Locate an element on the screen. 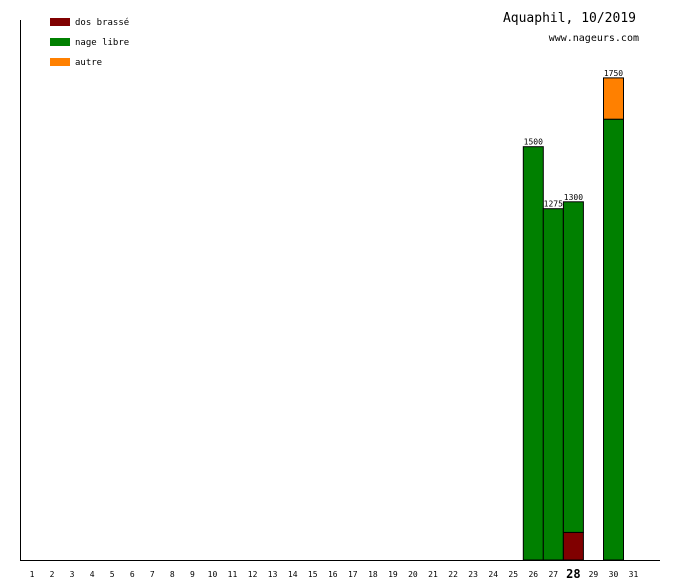  x-tick-label-16: 16 is located at coordinates (333, 574).